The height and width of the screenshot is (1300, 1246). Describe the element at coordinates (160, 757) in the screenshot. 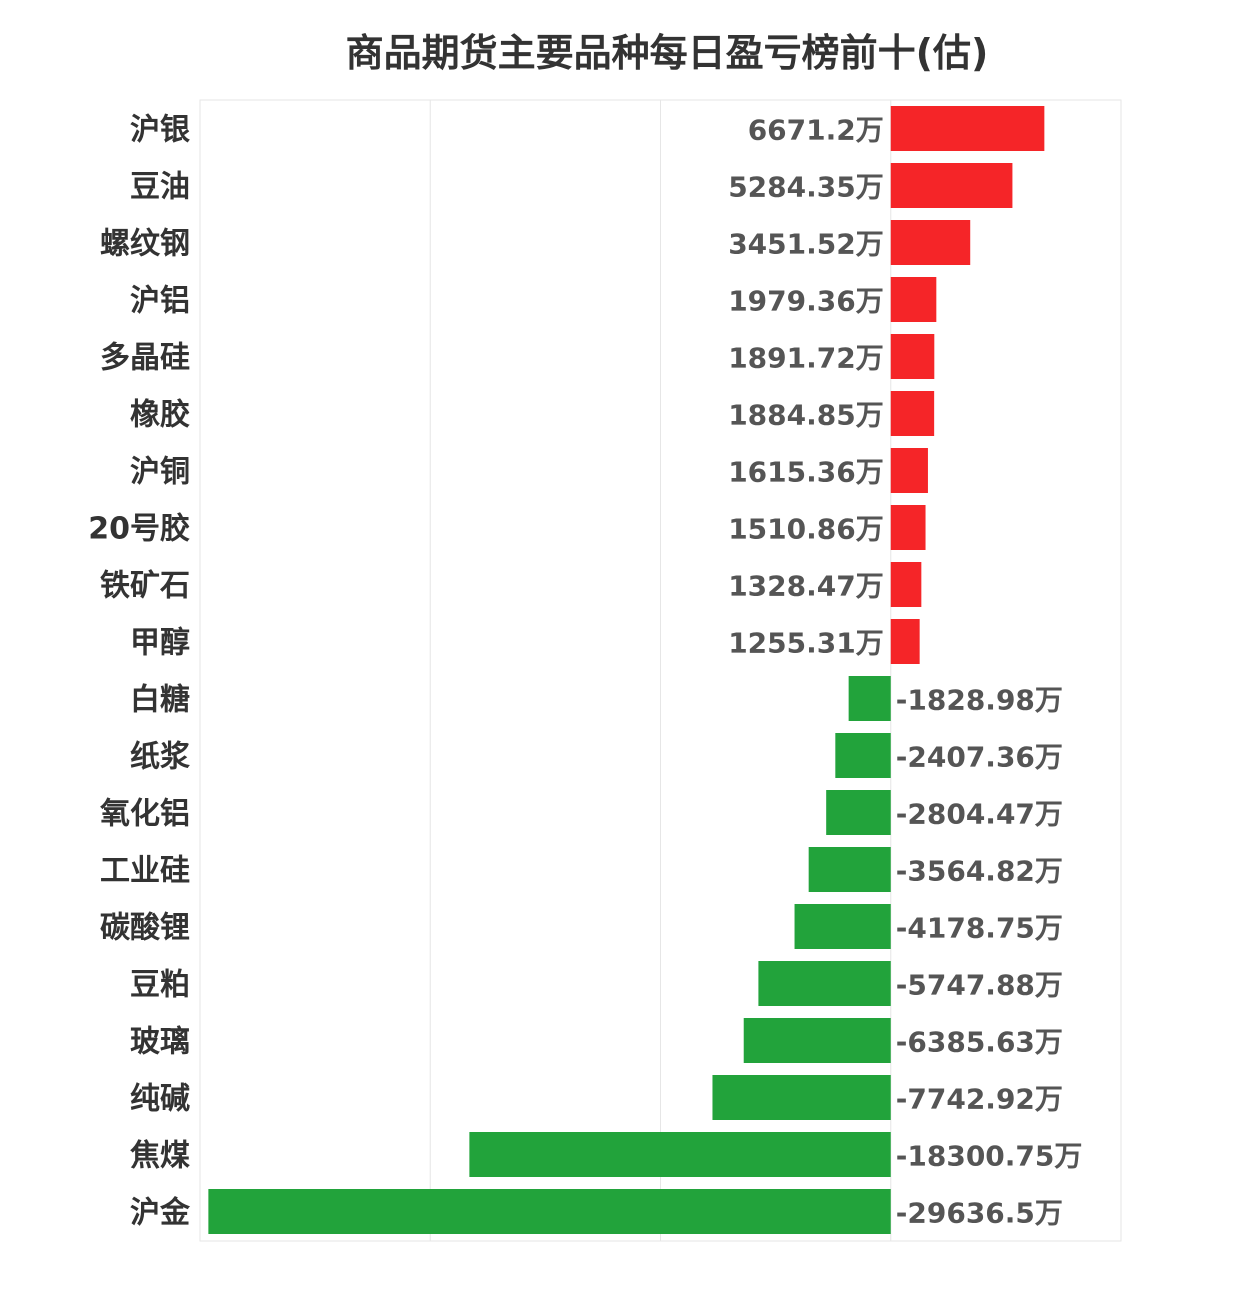

I see `category-label: 纸浆` at that location.